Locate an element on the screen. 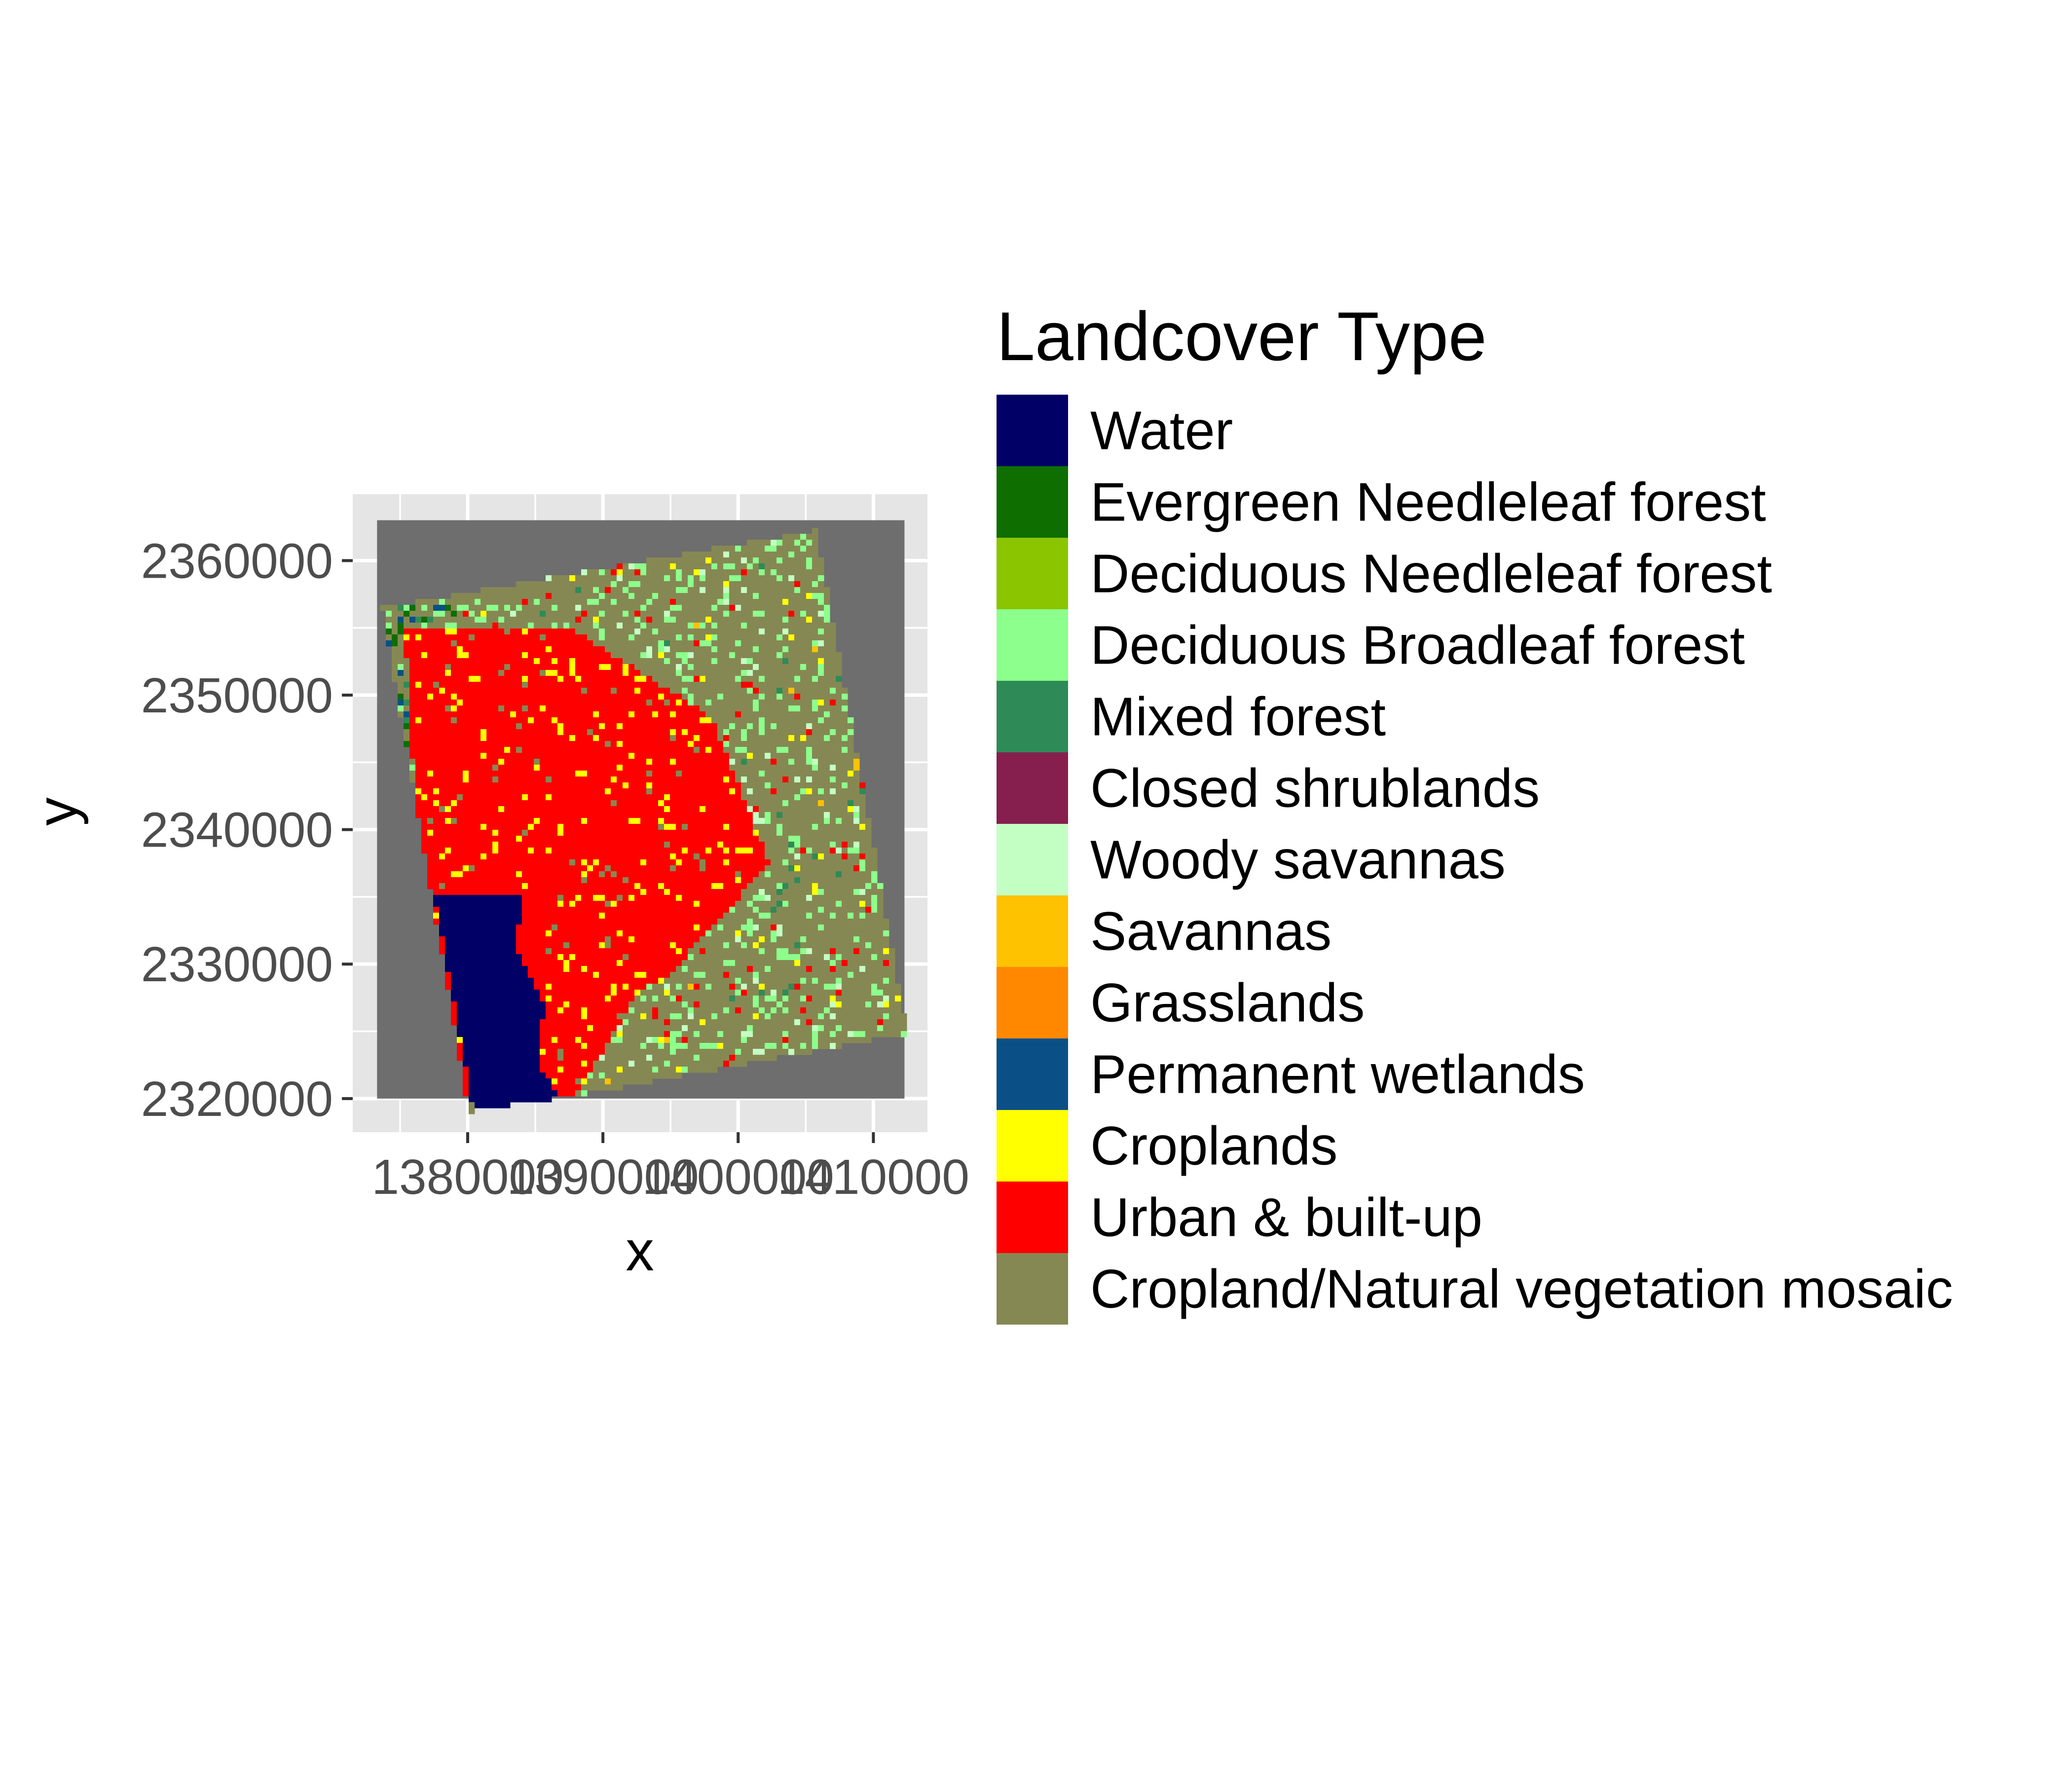 This screenshot has width=2072, height=1776. landcover-raster is located at coordinates (644, 821).